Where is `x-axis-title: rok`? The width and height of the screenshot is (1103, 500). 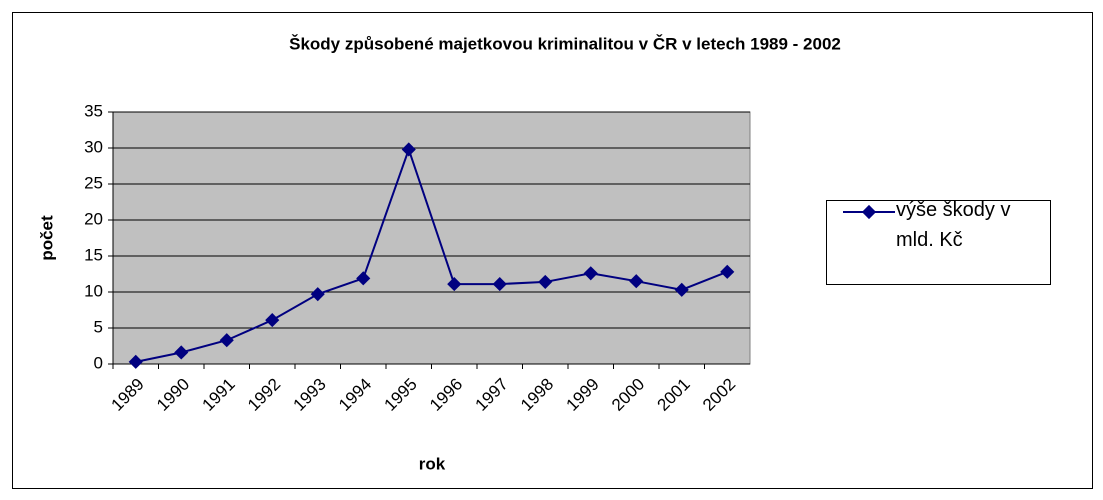
x-axis-title: rok is located at coordinates (432, 463).